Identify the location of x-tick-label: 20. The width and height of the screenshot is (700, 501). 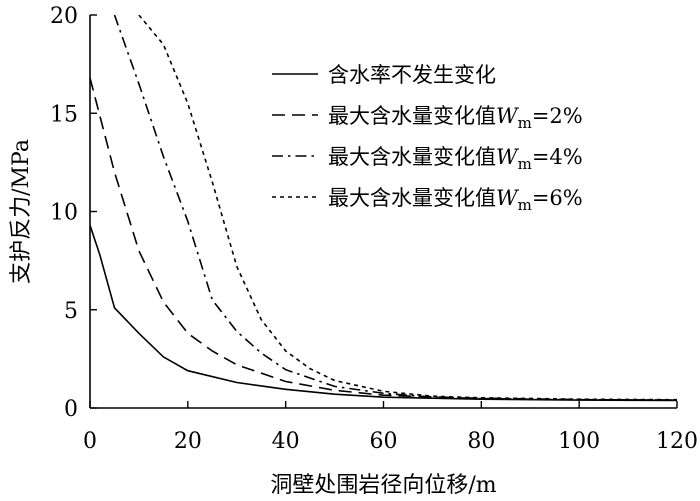
(188, 441).